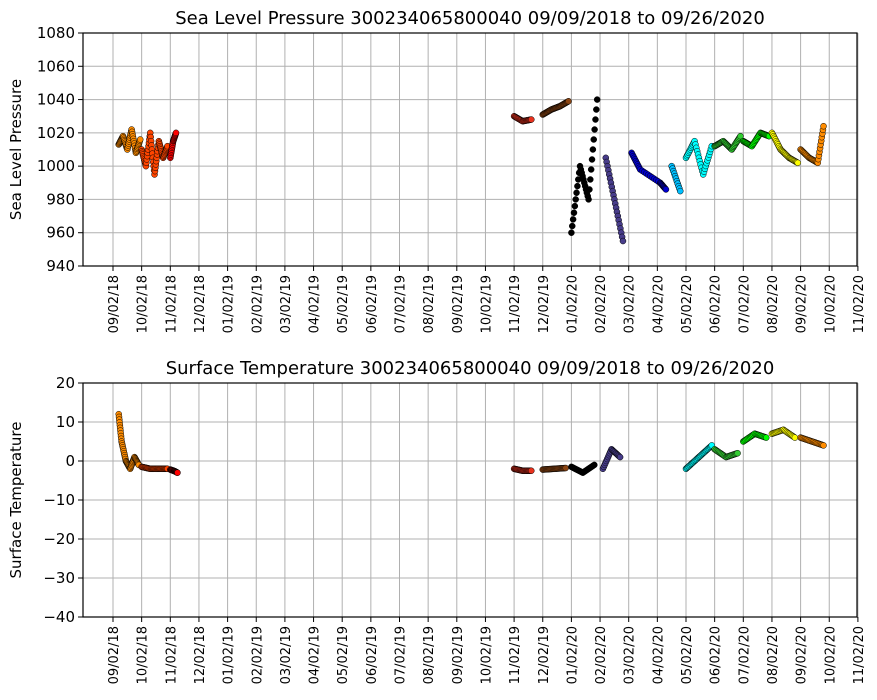 This screenshot has height=700, width=877. What do you see at coordinates (16, 149) in the screenshot?
I see `y-axis-label: Sea Level Pressure` at bounding box center [16, 149].